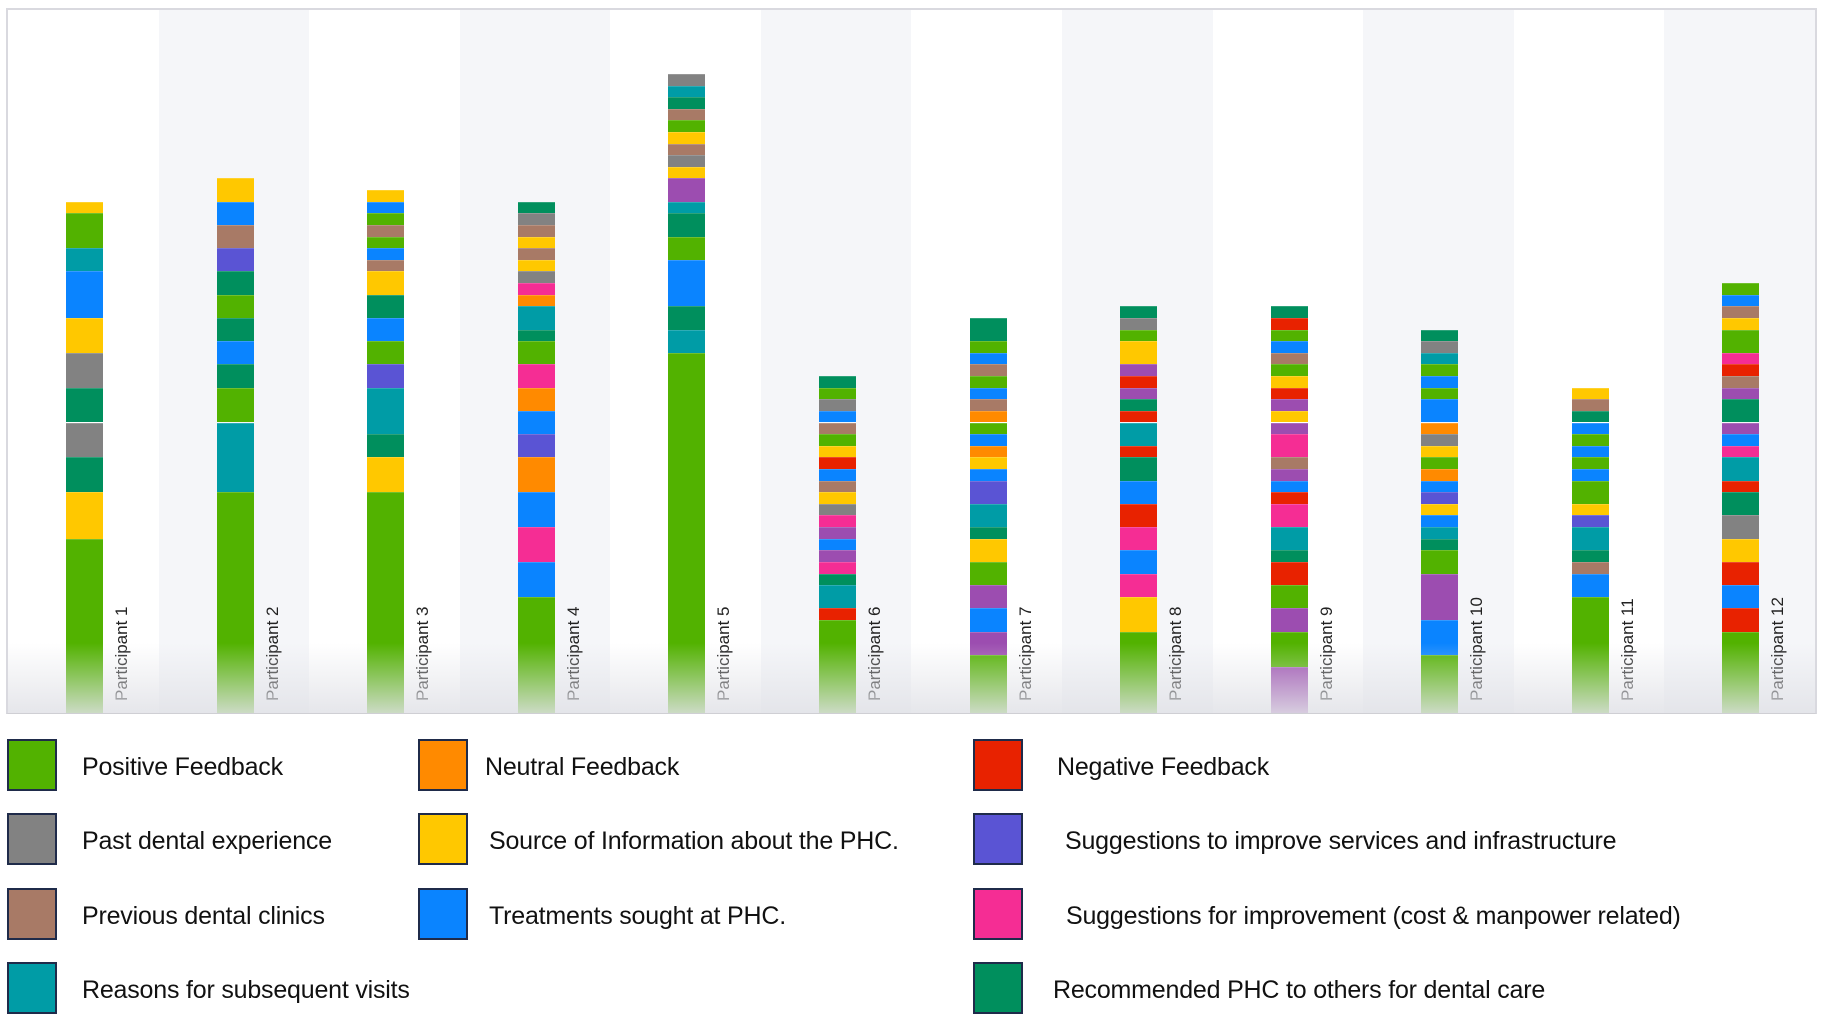  I want to click on x-tick-label: Participant 7, so click(1025, 654).